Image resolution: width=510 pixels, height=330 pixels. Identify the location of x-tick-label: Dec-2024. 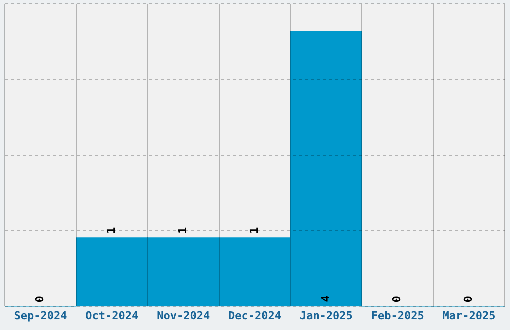
(255, 315).